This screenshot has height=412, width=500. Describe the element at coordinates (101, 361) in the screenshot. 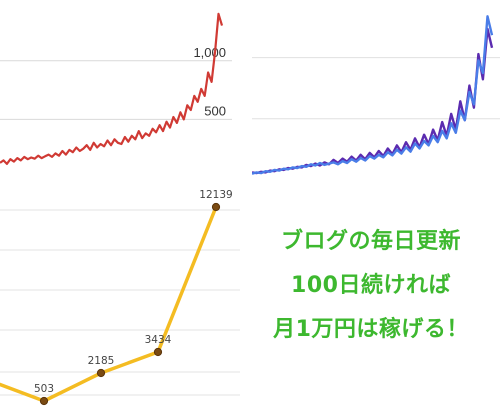

I see `earnings-data-label: 2185` at that location.